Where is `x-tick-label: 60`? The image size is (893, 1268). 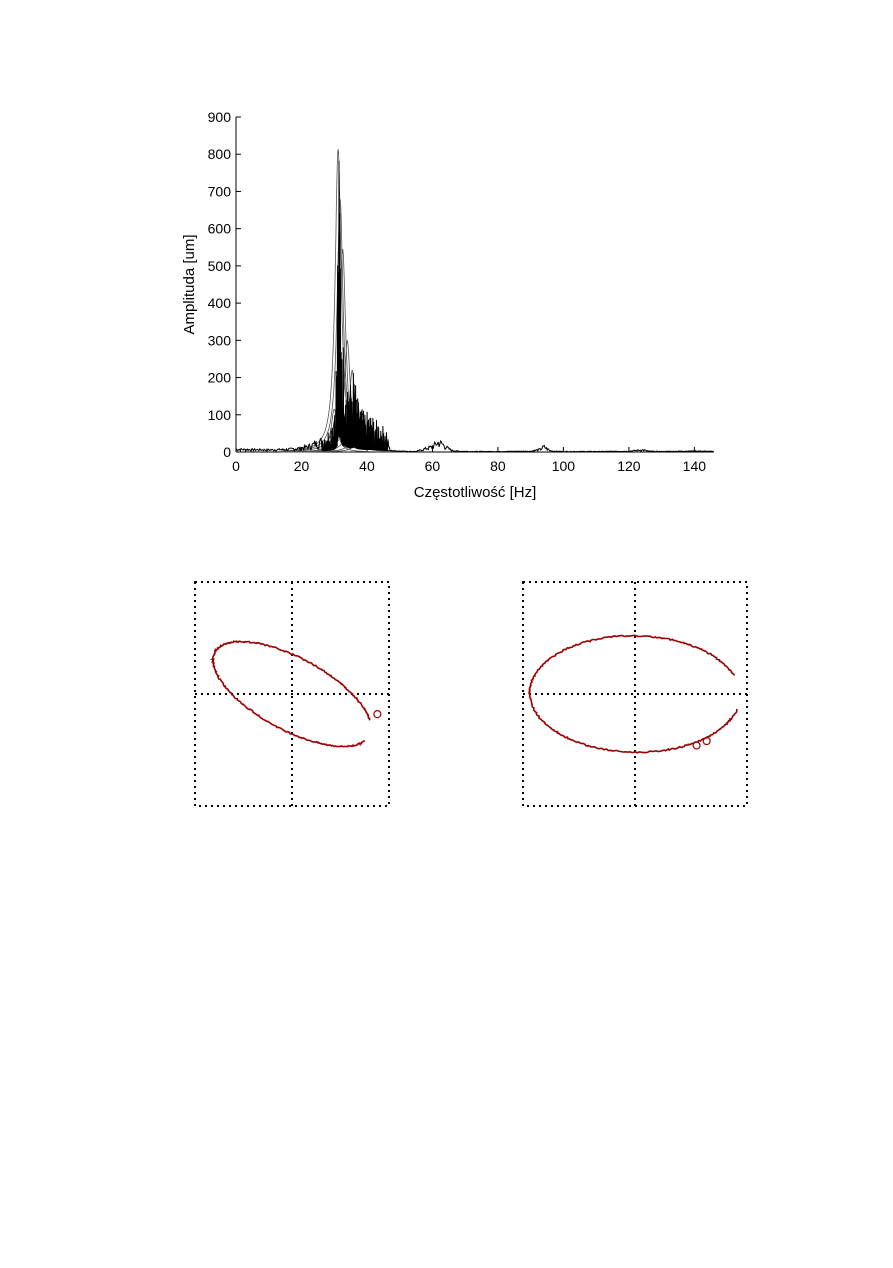 x-tick-label: 60 is located at coordinates (433, 466).